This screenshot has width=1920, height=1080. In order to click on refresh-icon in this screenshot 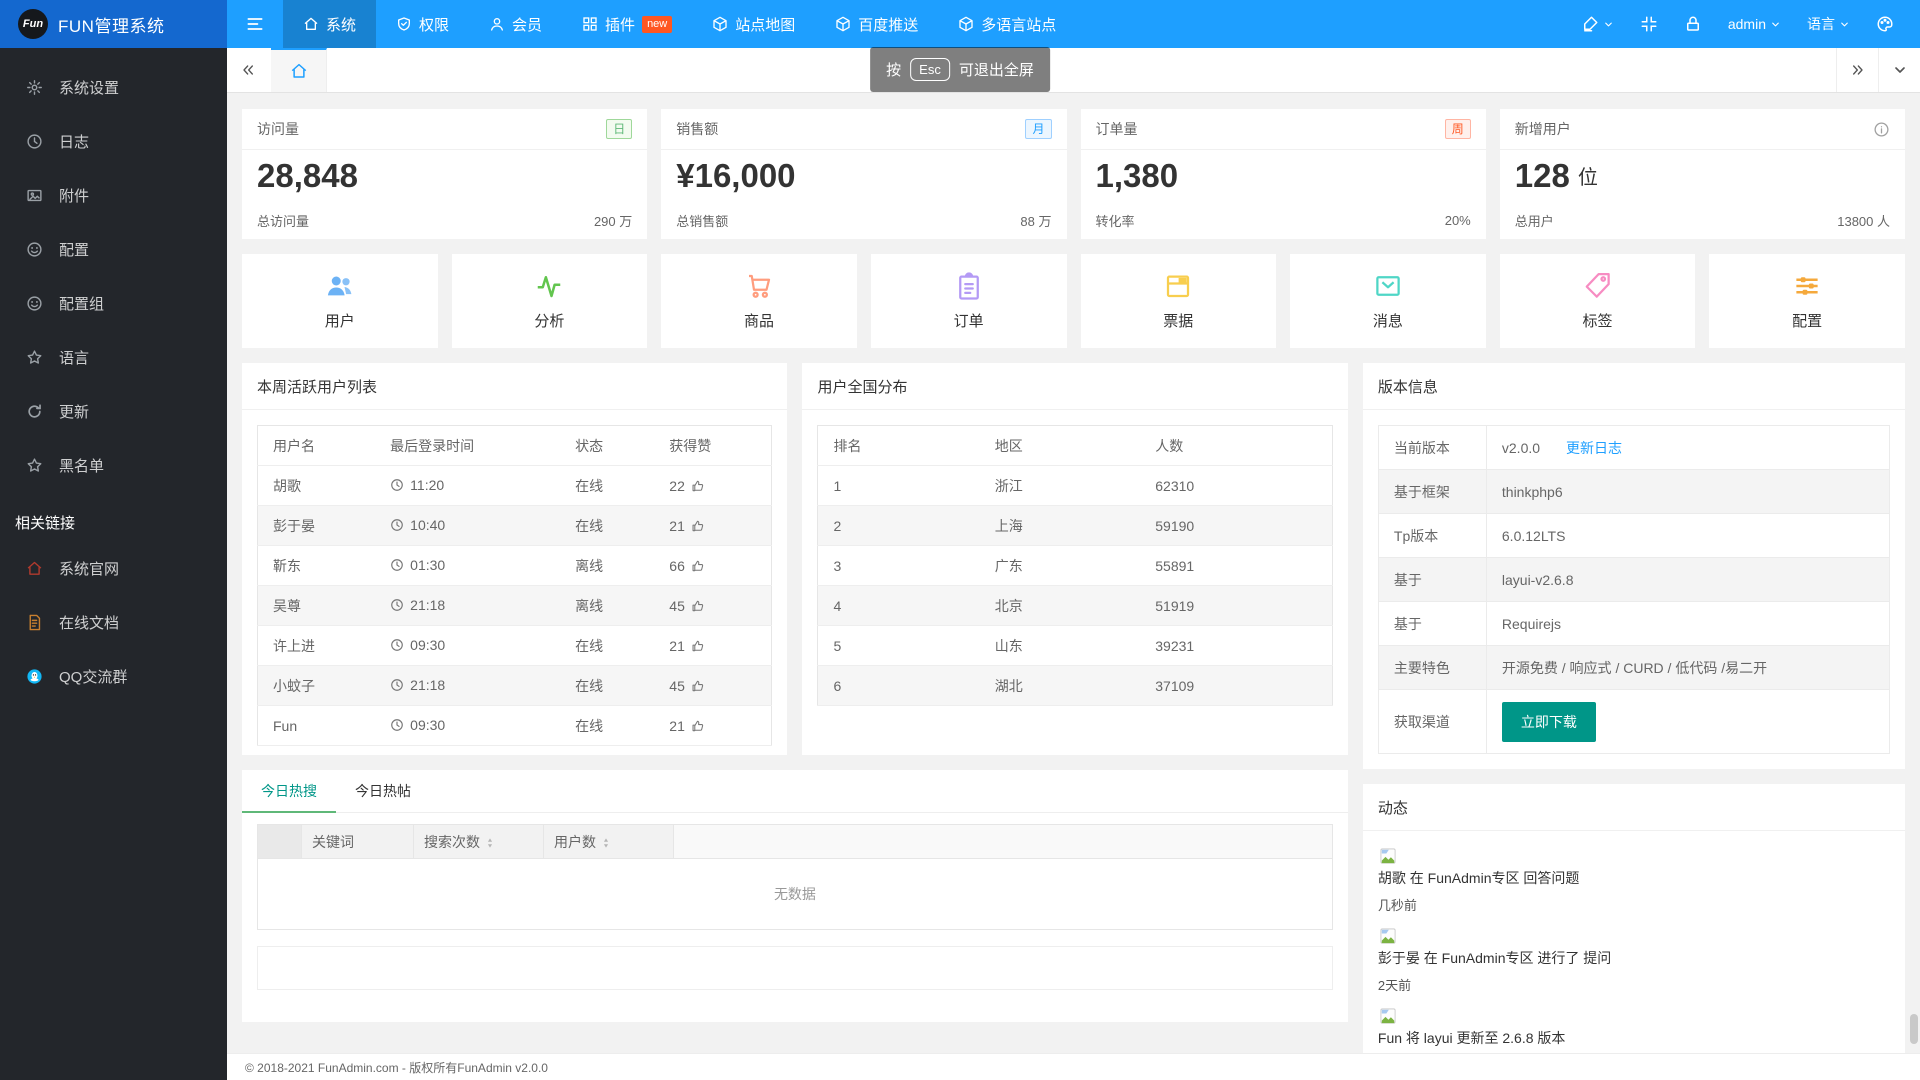, I will do `click(34, 411)`.